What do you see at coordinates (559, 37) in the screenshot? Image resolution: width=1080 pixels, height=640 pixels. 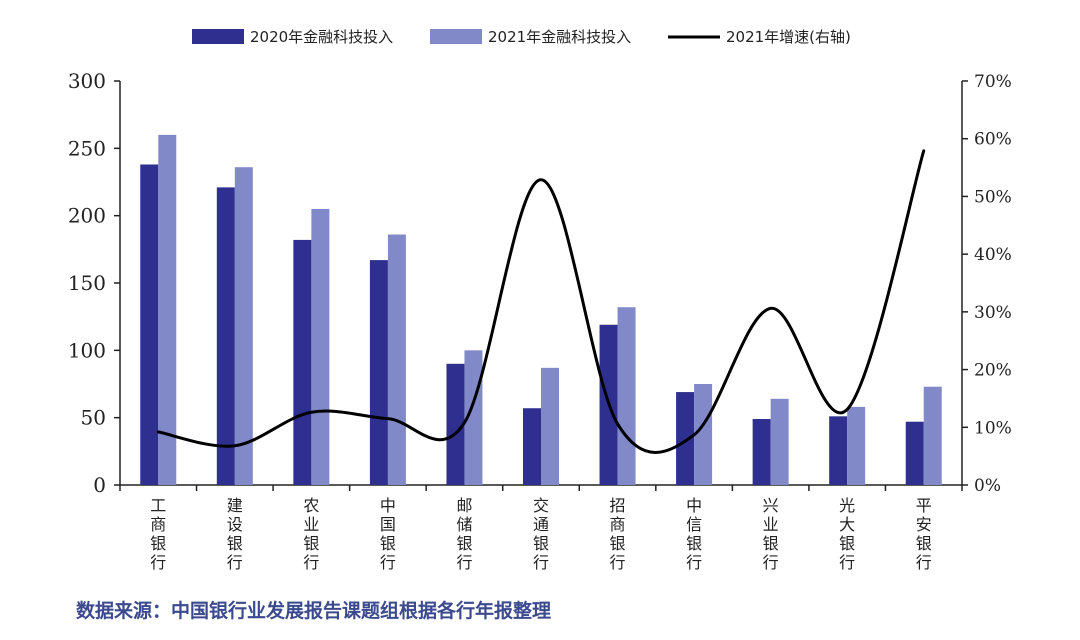 I see `legend-label-2021: 2021年金融科技投入` at bounding box center [559, 37].